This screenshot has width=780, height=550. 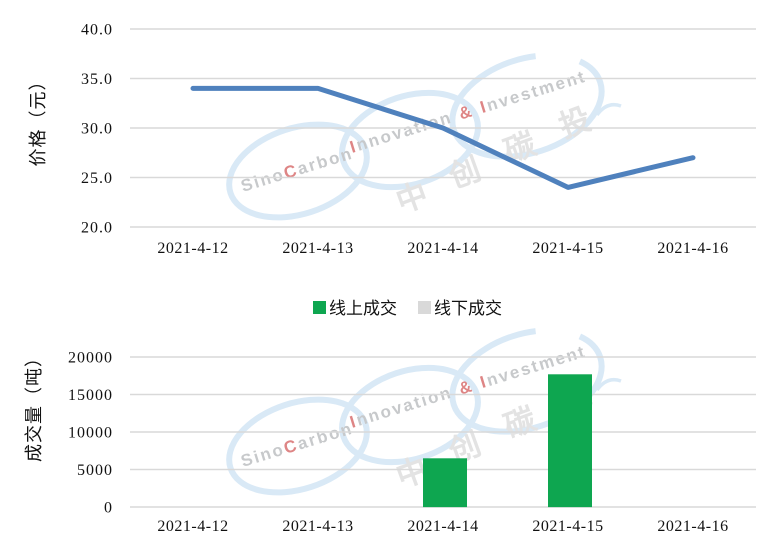 What do you see at coordinates (97, 30) in the screenshot?
I see `y-tick-label: 40.0` at bounding box center [97, 30].